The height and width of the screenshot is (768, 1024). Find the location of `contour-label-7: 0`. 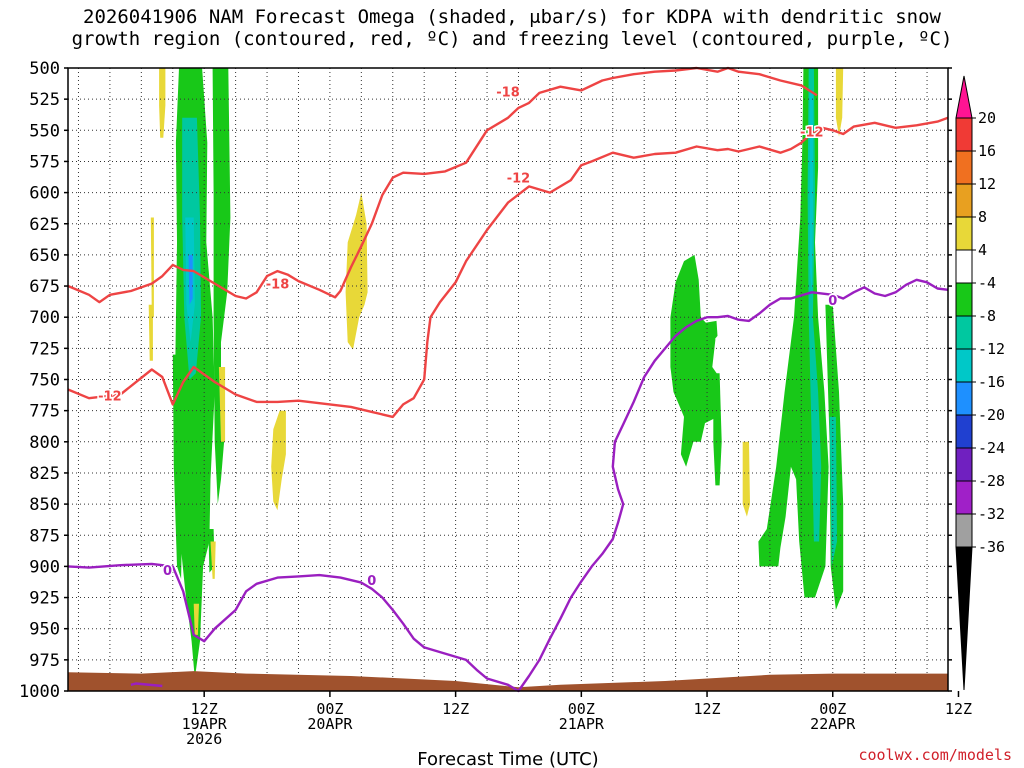

contour-label-7: 0 is located at coordinates (371, 581).